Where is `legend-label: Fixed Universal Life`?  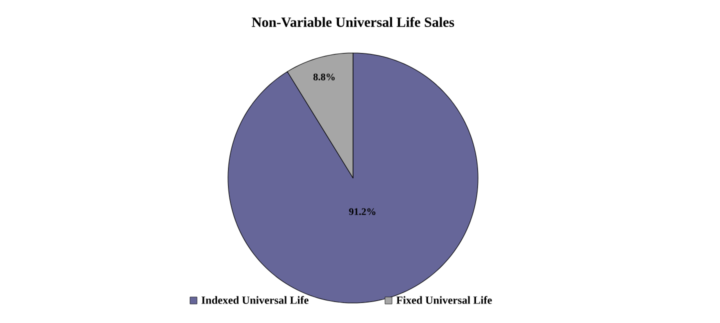
legend-label: Fixed Universal Life is located at coordinates (444, 300).